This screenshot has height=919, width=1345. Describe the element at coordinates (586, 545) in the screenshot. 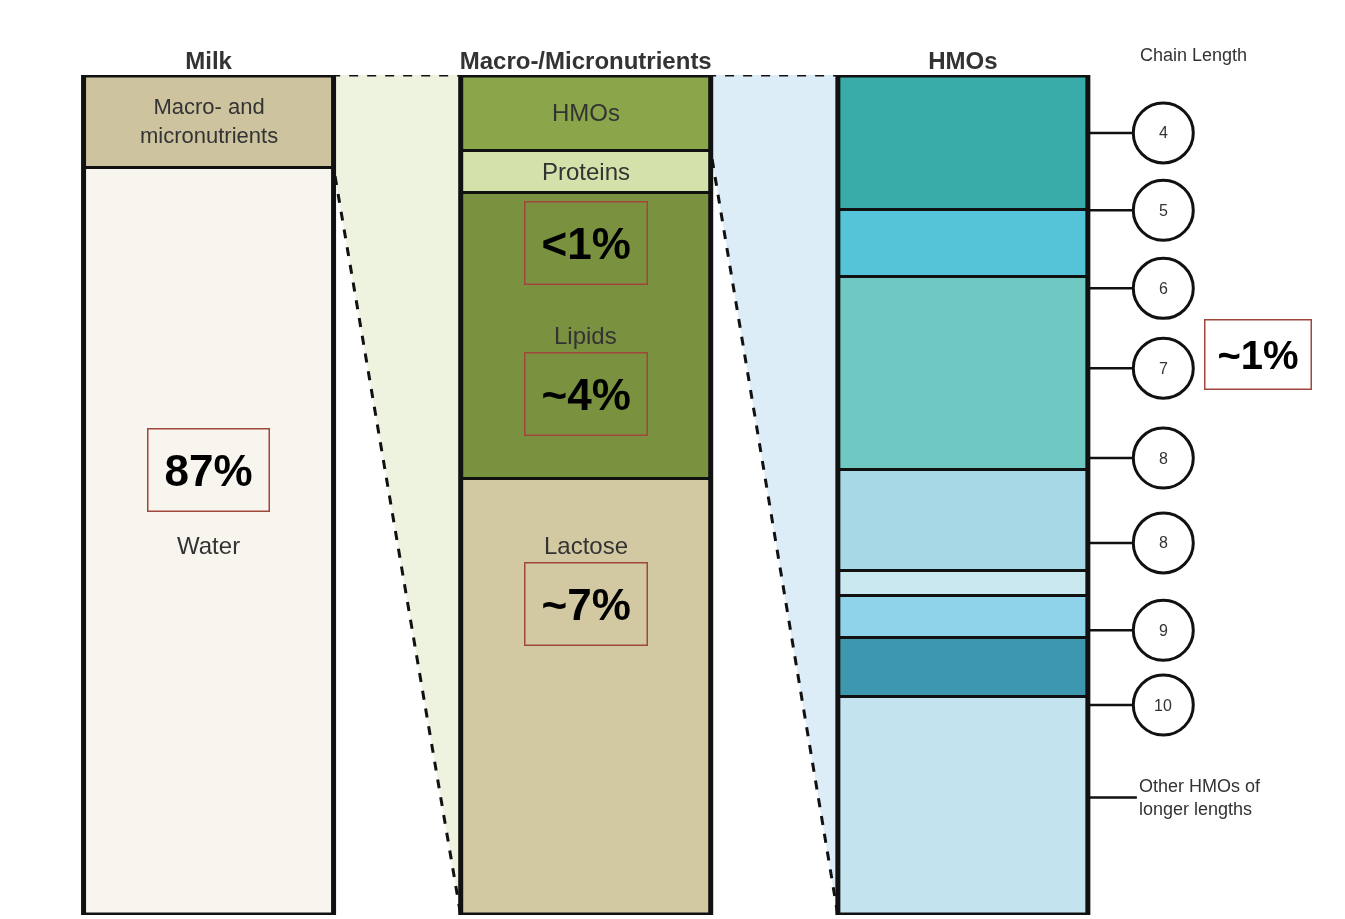

I see `annotation: Lactose` at that location.